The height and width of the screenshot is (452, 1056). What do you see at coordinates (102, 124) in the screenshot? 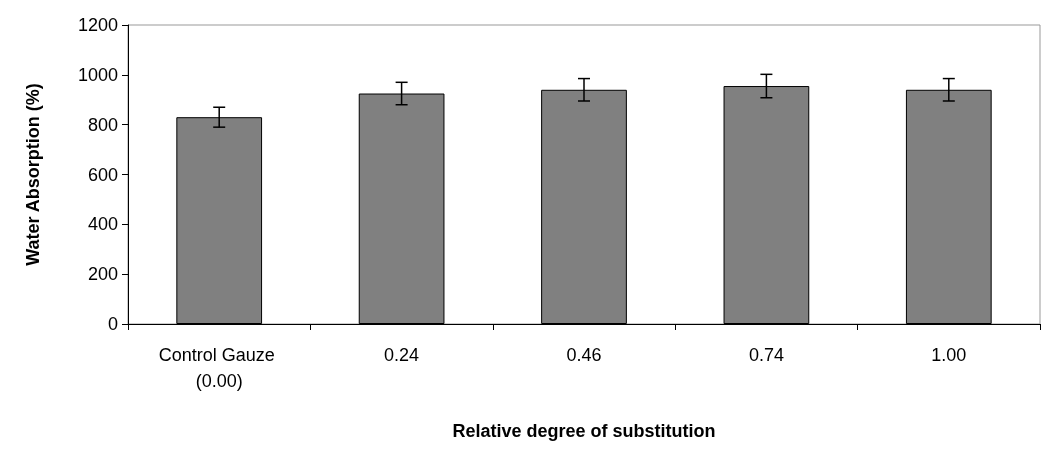
I see `y-tick-label: 800` at bounding box center [102, 124].